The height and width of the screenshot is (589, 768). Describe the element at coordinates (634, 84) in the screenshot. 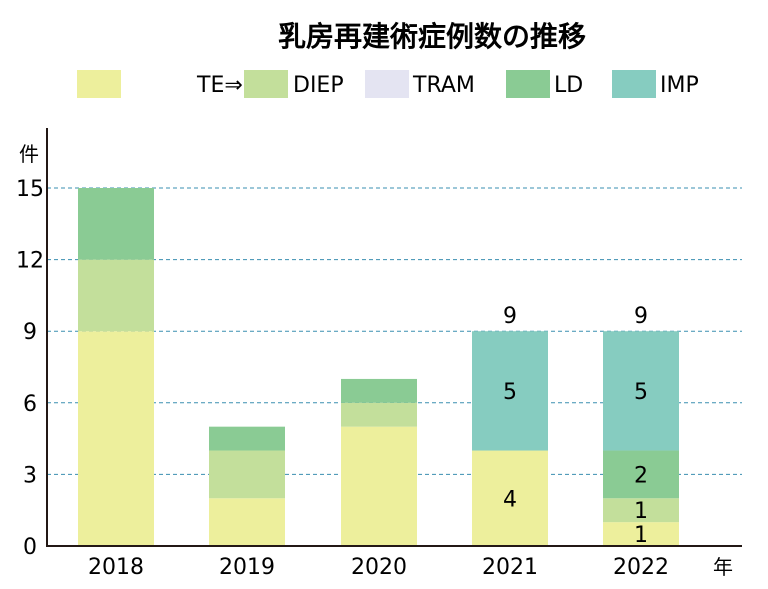

I see `legend-swatch-imp` at that location.